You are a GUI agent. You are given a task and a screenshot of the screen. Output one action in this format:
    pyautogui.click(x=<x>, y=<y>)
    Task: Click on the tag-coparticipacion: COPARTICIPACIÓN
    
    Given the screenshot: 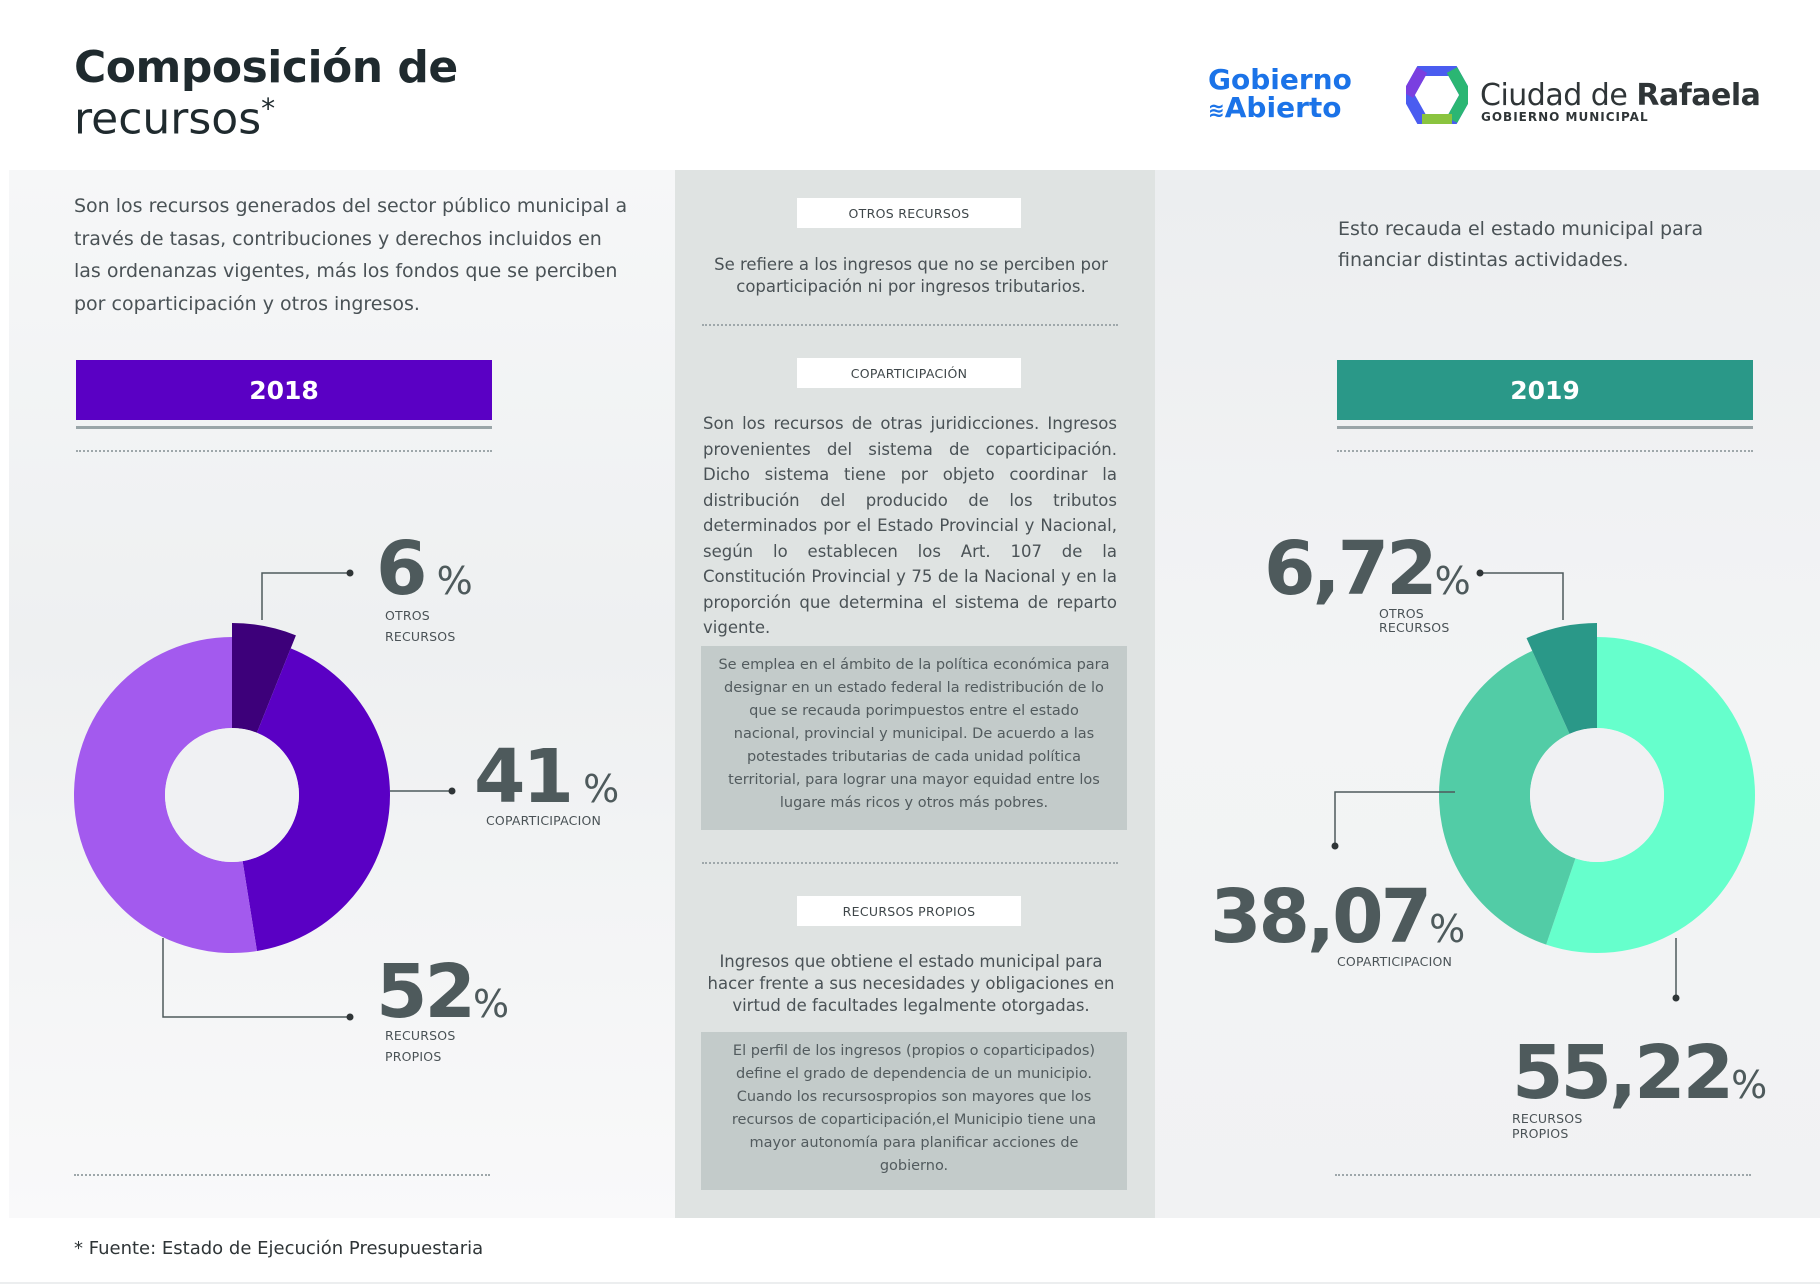 What is the action you would take?
    pyautogui.click(x=909, y=373)
    